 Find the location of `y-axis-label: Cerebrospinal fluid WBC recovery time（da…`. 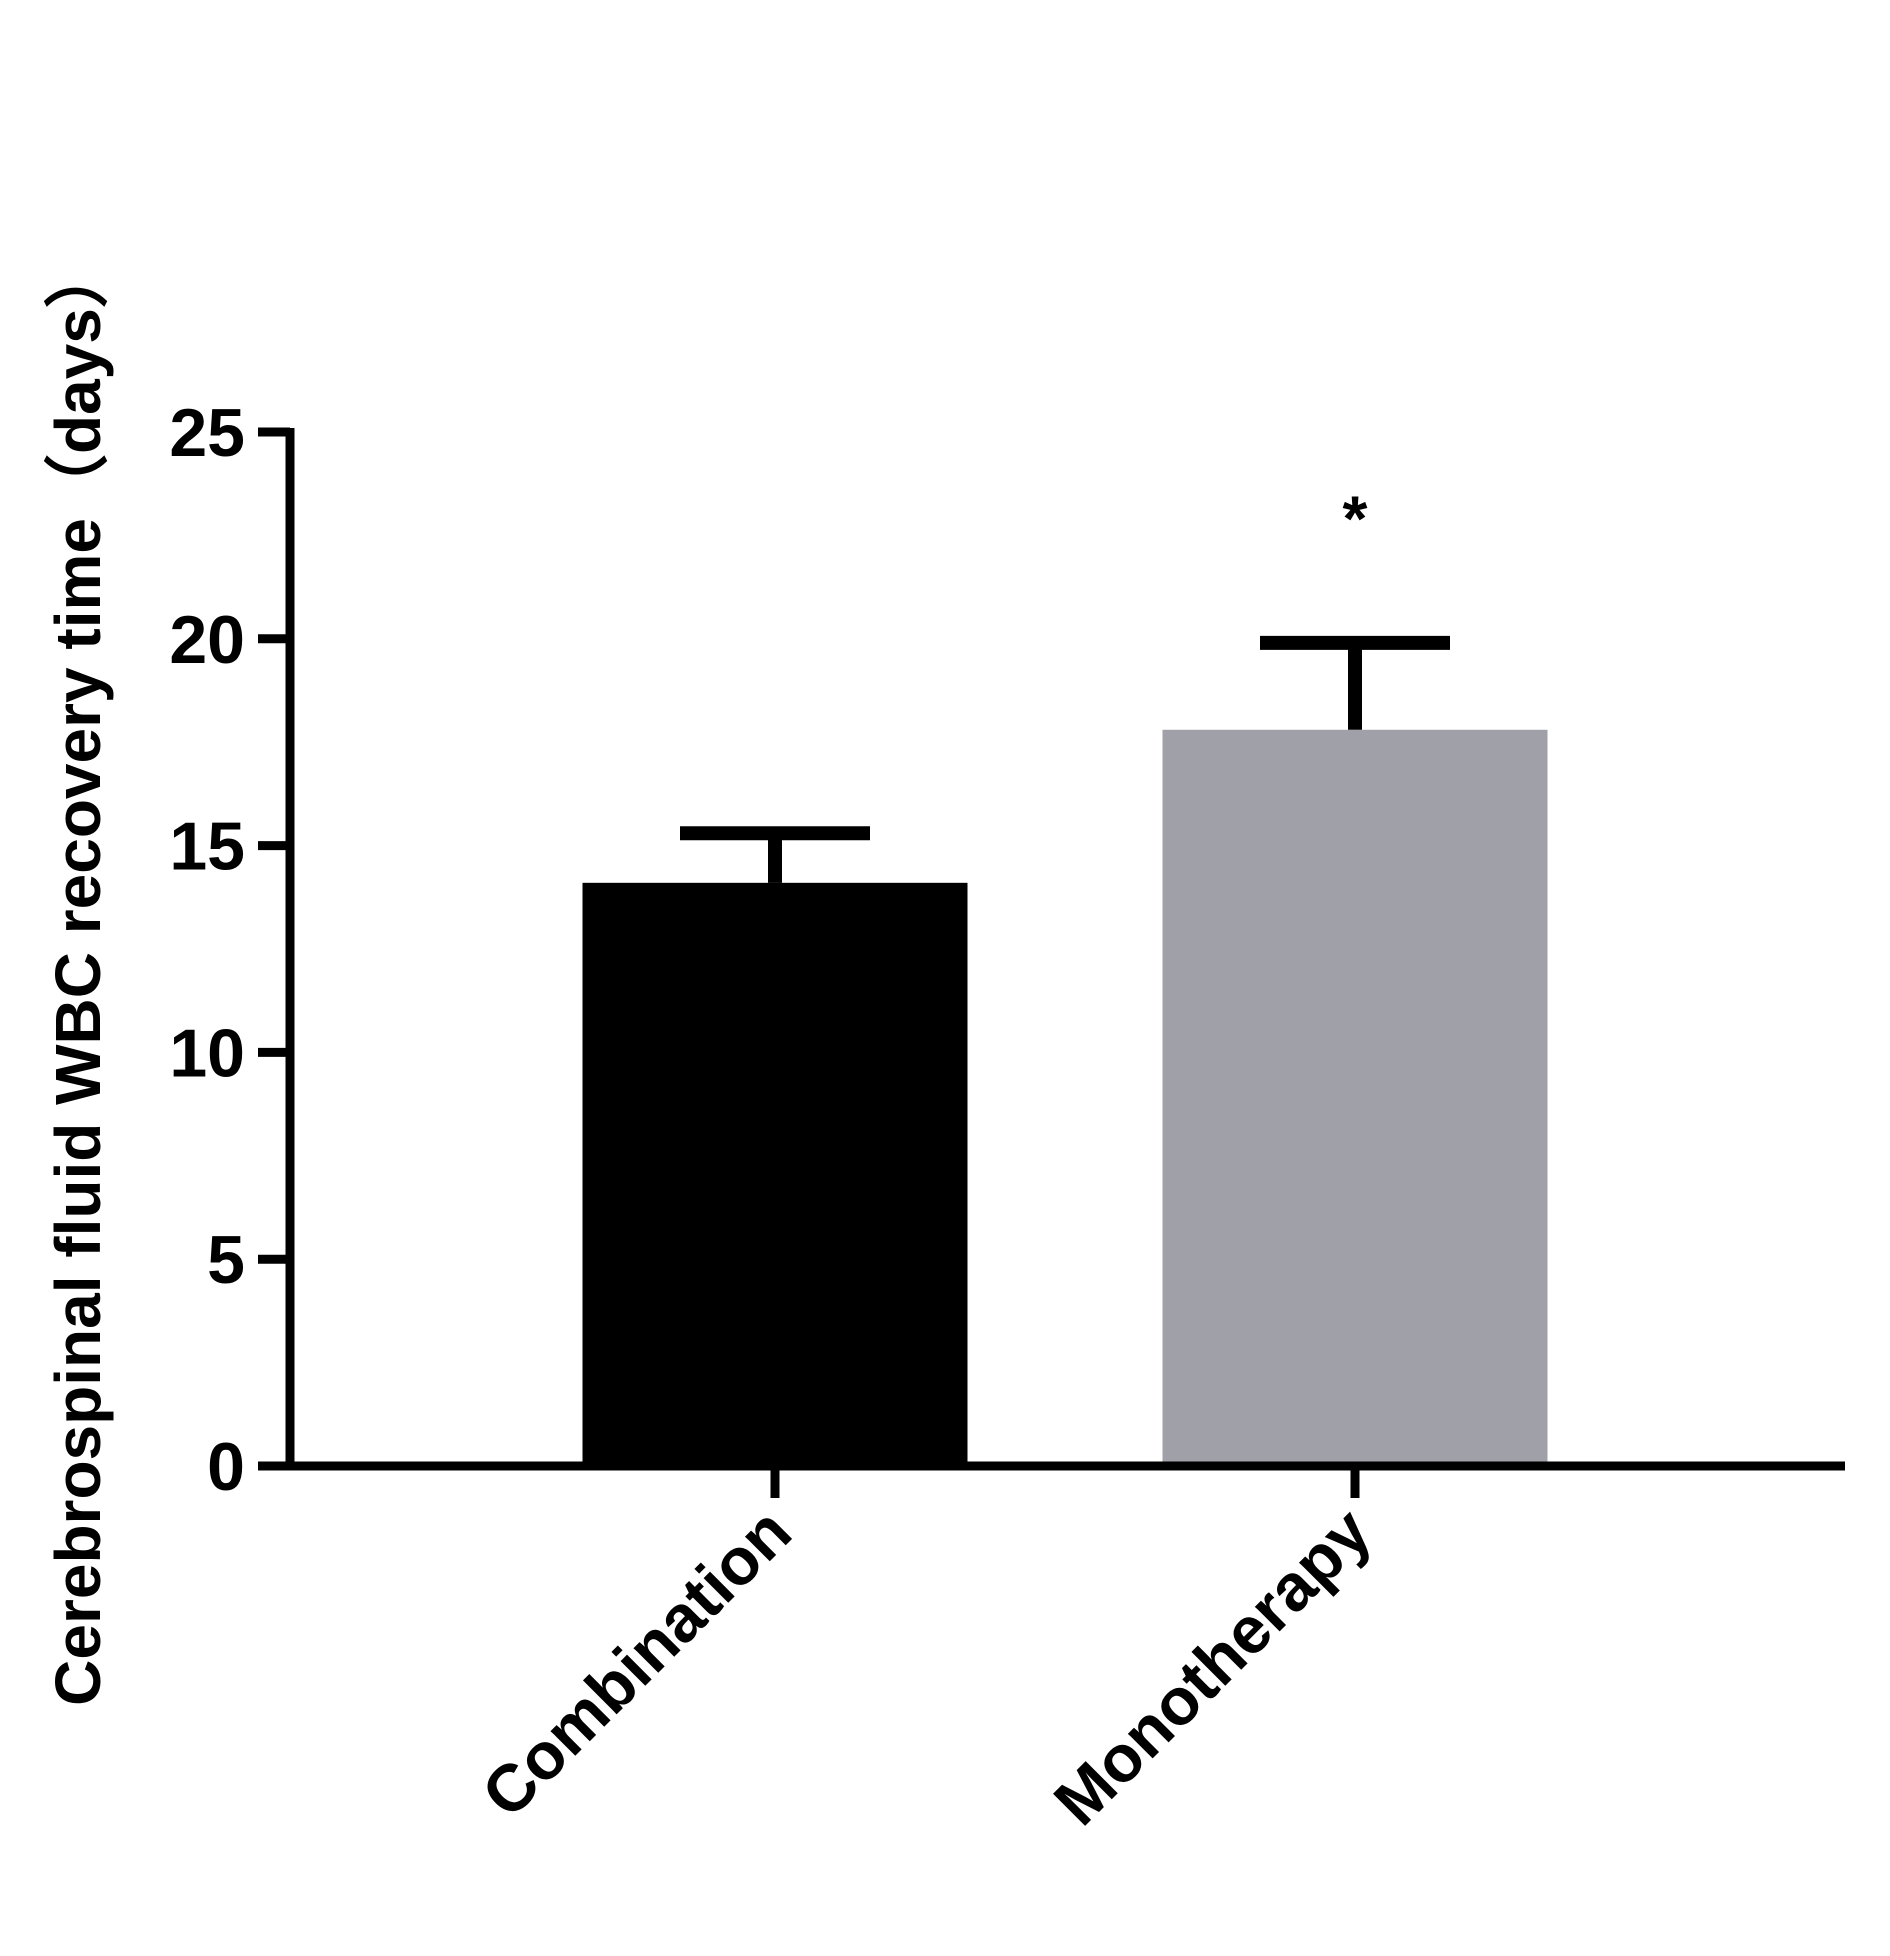

y-axis-label: Cerebrospinal fluid WBC recovery time（da… is located at coordinates (78, 975).